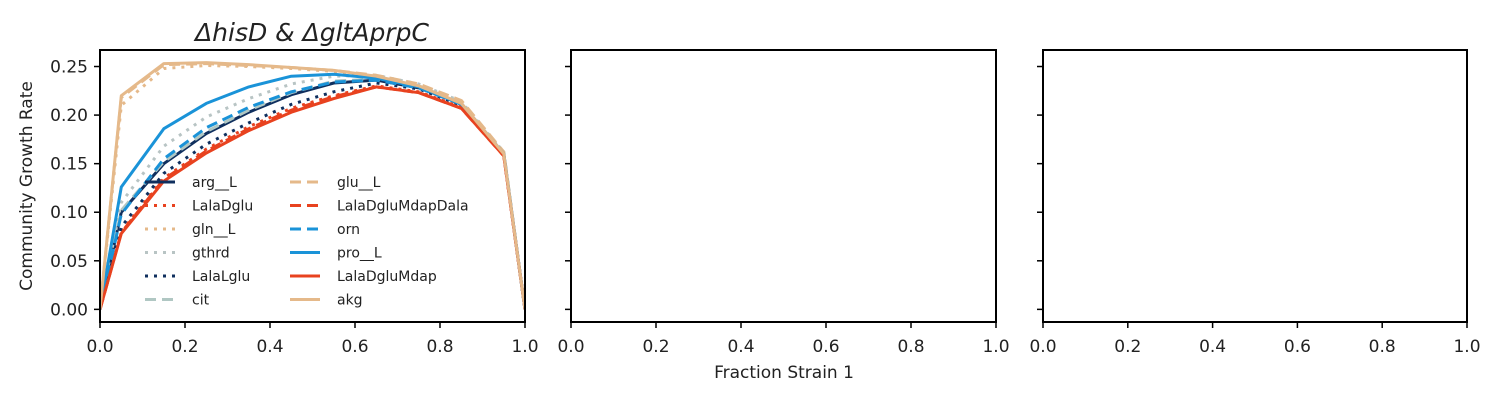  Describe the element at coordinates (348, 230) in the screenshot. I see `legend-label: orn` at that location.